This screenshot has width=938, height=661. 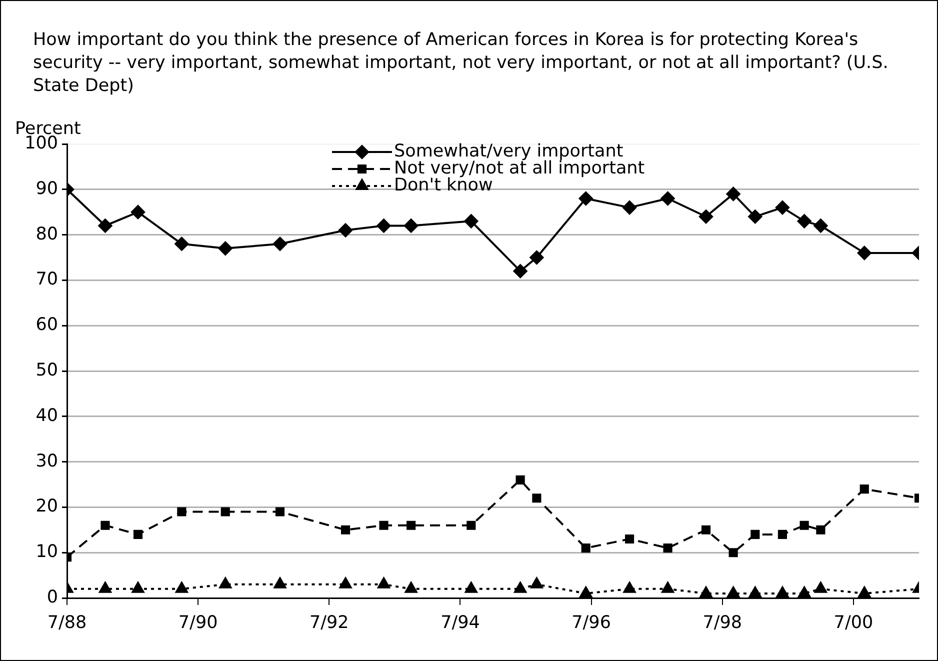 What do you see at coordinates (47, 506) in the screenshot?
I see `y-tick-label: 20` at bounding box center [47, 506].